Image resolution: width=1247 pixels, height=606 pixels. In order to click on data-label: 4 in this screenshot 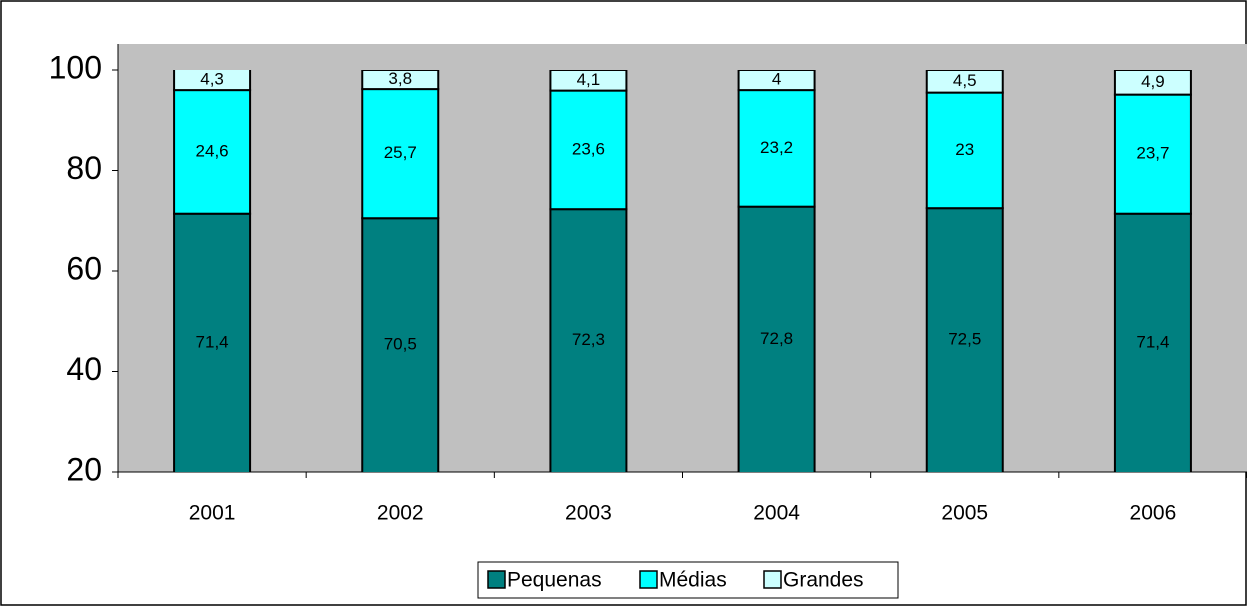, I will do `click(776, 79)`.